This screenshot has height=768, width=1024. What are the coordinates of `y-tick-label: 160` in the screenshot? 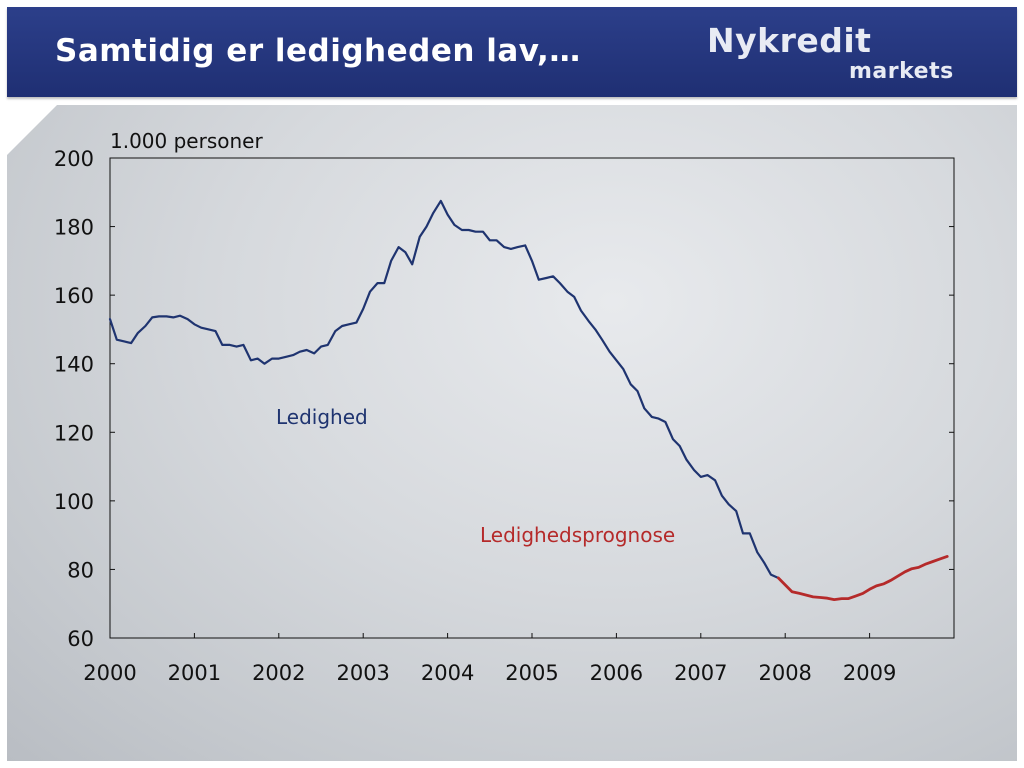 It's located at (74, 296).